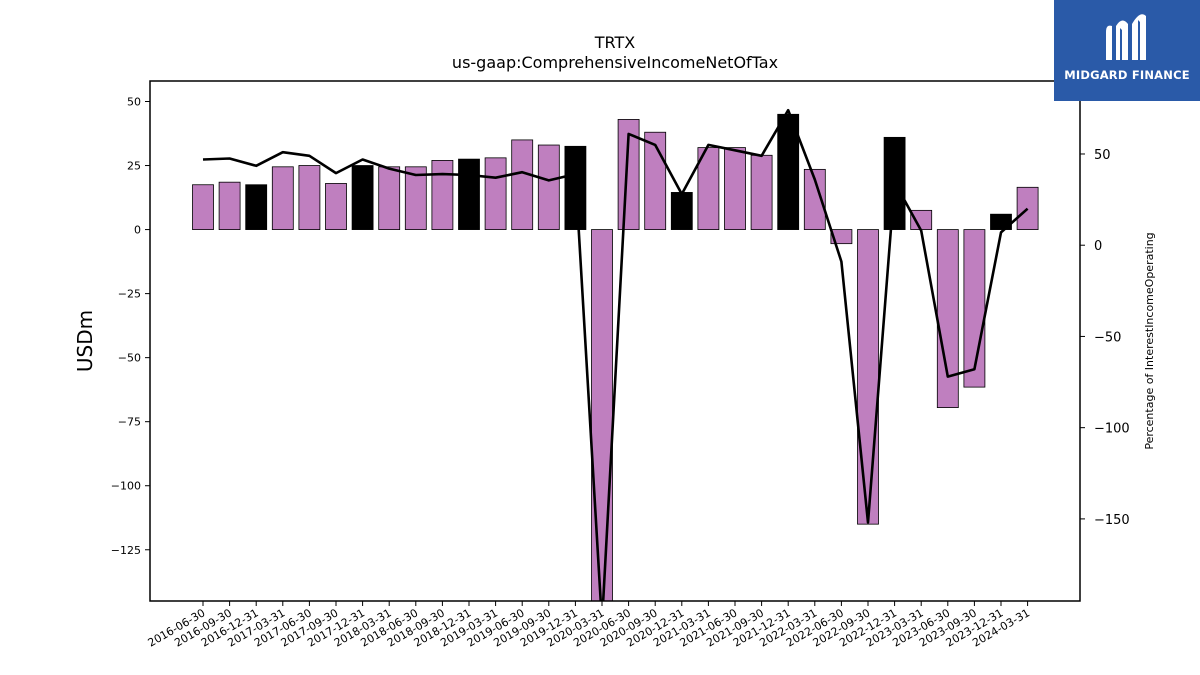 Image resolution: width=1200 pixels, height=675 pixels. What do you see at coordinates (1112, 429) in the screenshot?
I see `y2-tick-label: −100` at bounding box center [1112, 429].